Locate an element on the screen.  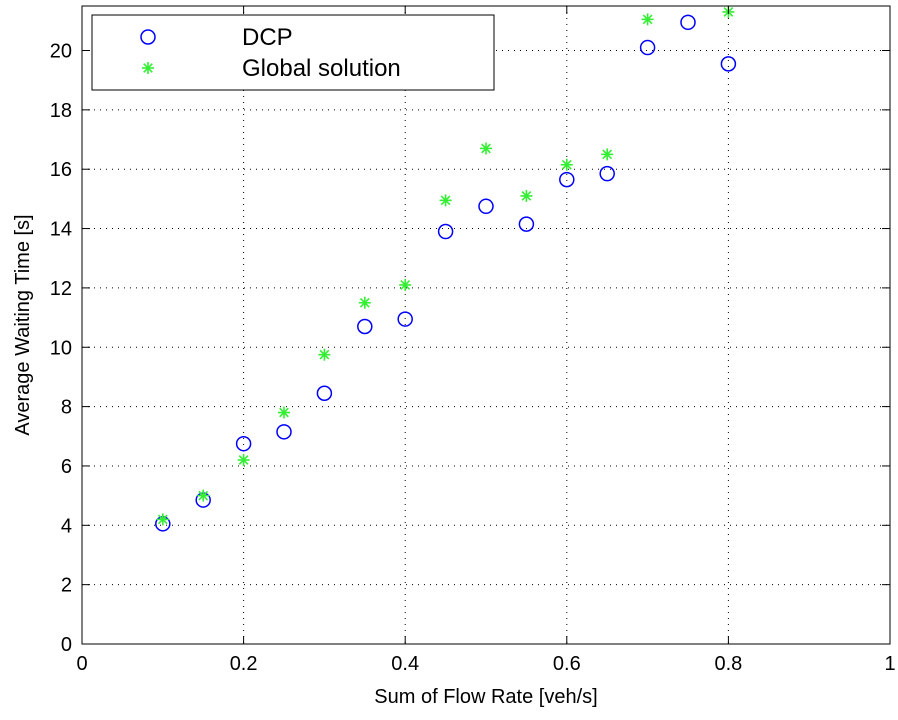
x-tick-label: 0.4 is located at coordinates (405, 664).